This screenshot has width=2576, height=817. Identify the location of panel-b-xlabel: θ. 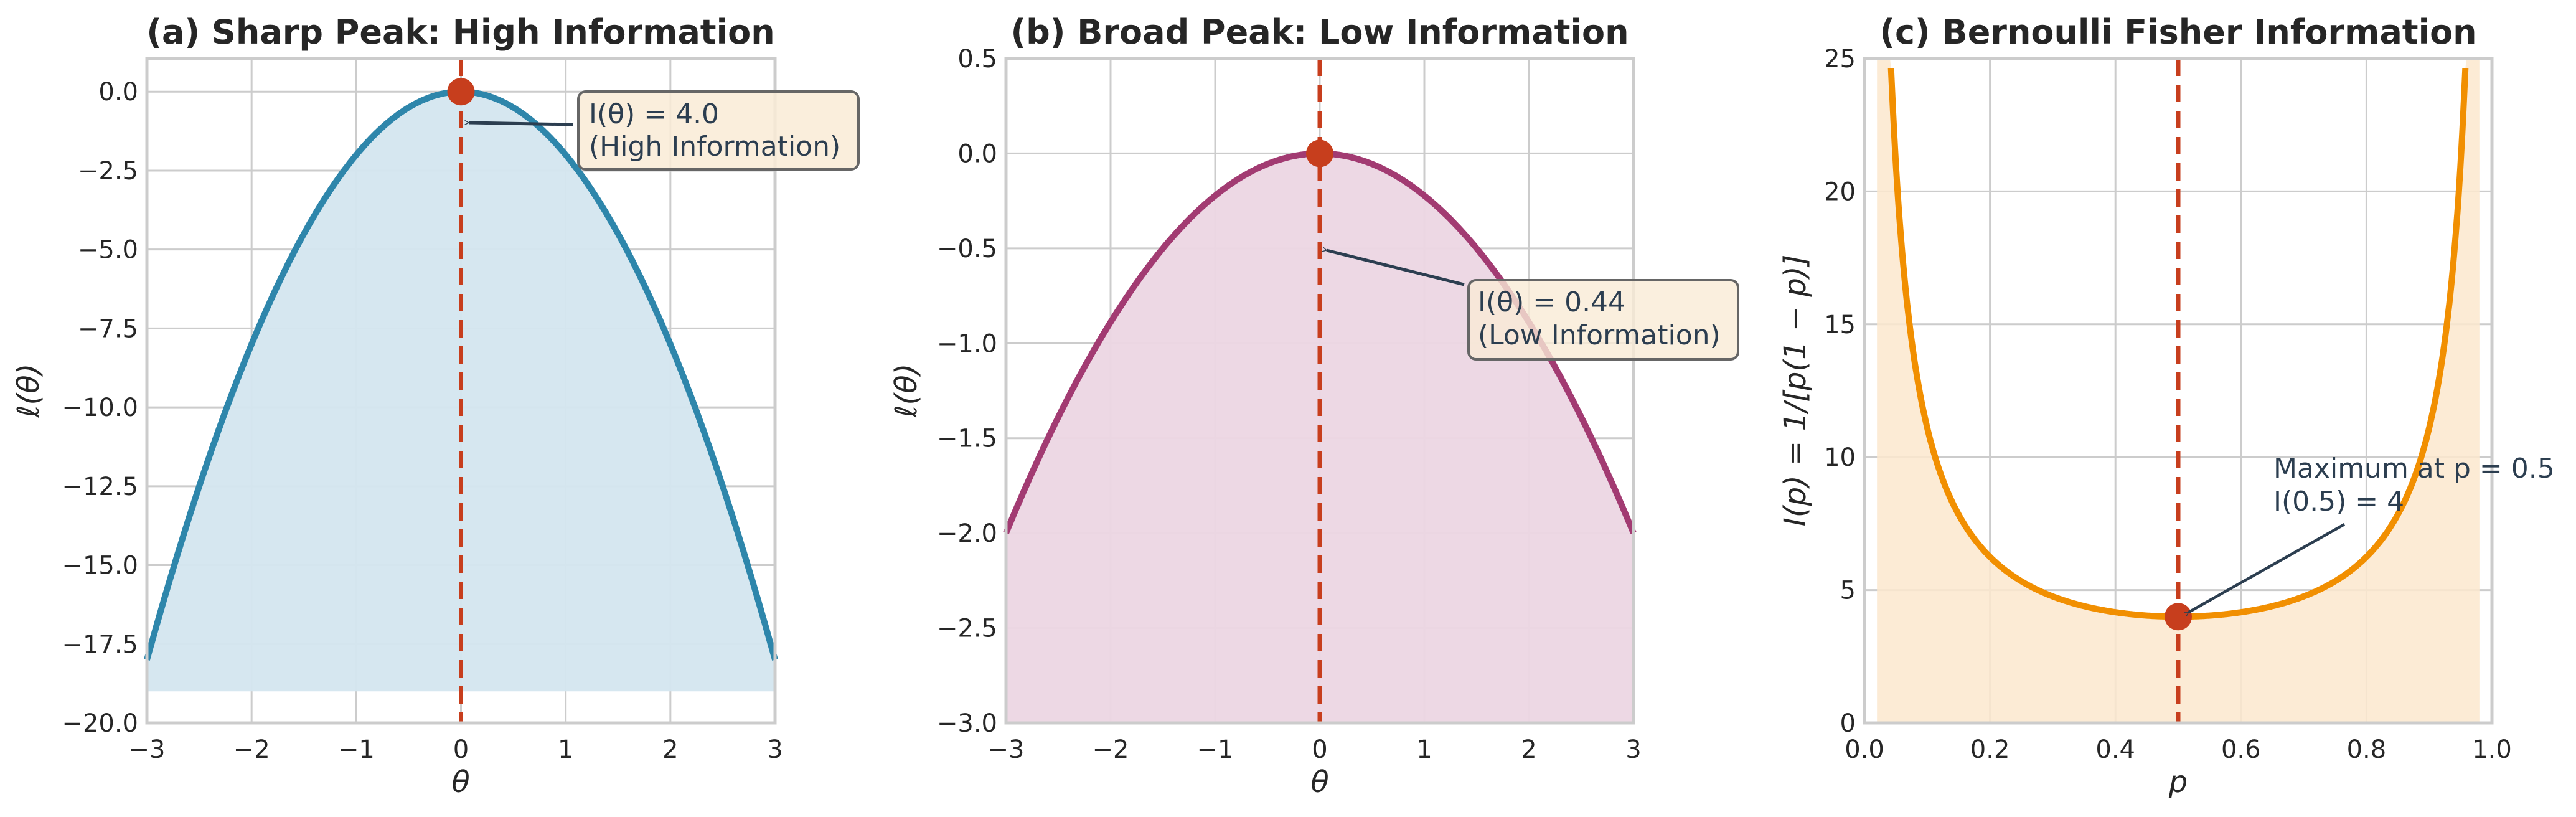
(1319, 782).